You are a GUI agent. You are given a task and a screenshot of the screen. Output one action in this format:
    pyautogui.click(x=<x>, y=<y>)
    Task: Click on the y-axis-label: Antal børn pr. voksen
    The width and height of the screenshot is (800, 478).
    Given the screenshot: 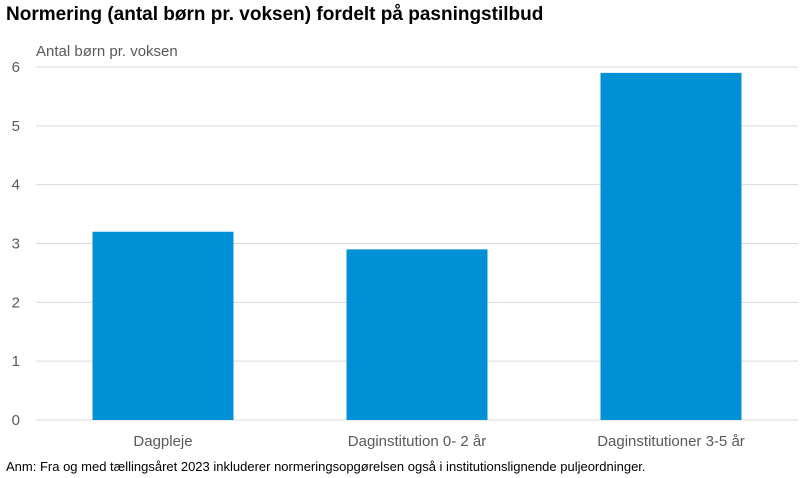 What is the action you would take?
    pyautogui.click(x=107, y=51)
    